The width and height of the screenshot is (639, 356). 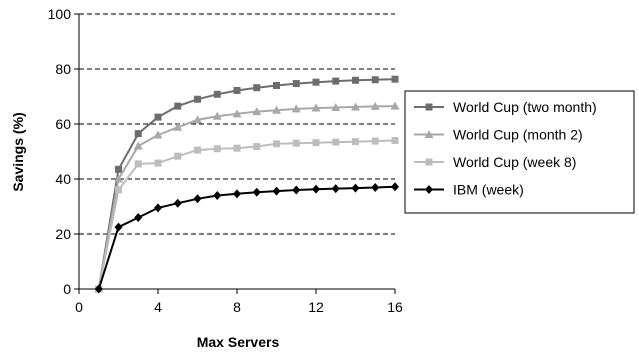 I want to click on y-tick-label: 60, so click(x=63, y=124).